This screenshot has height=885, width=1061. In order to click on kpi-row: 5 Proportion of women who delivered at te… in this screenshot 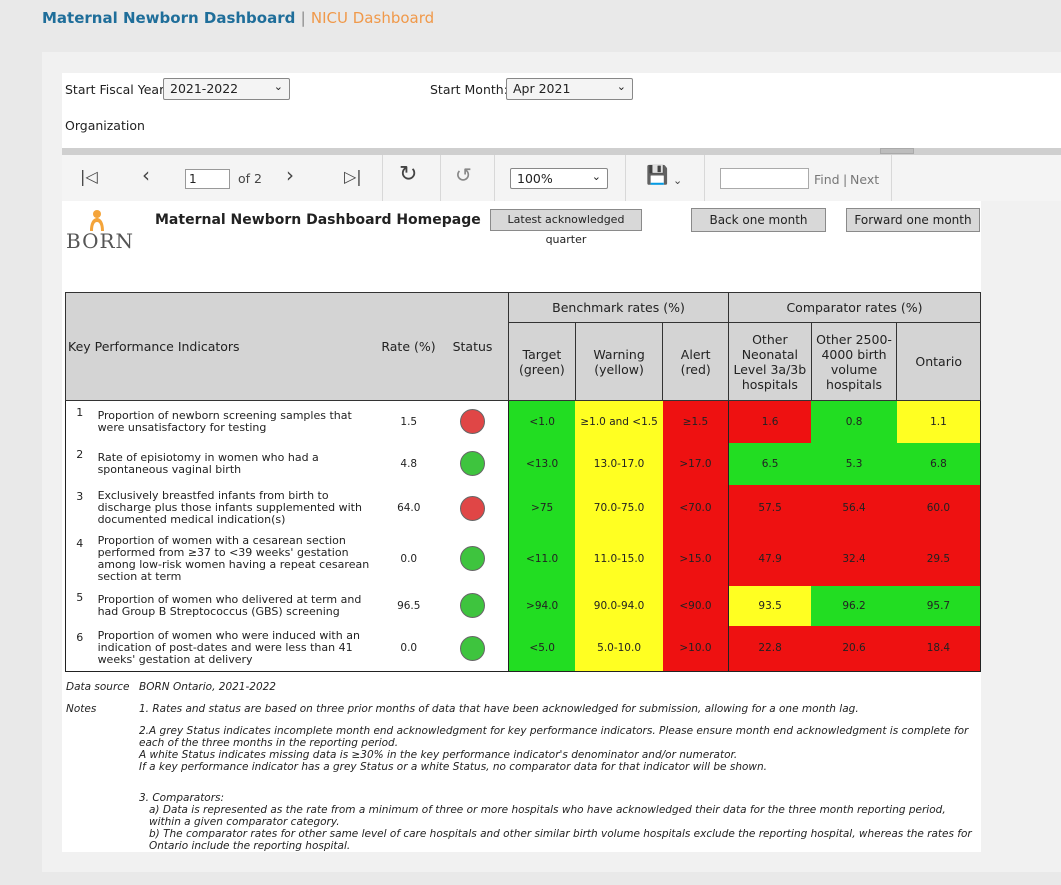, I will do `click(523, 605)`.